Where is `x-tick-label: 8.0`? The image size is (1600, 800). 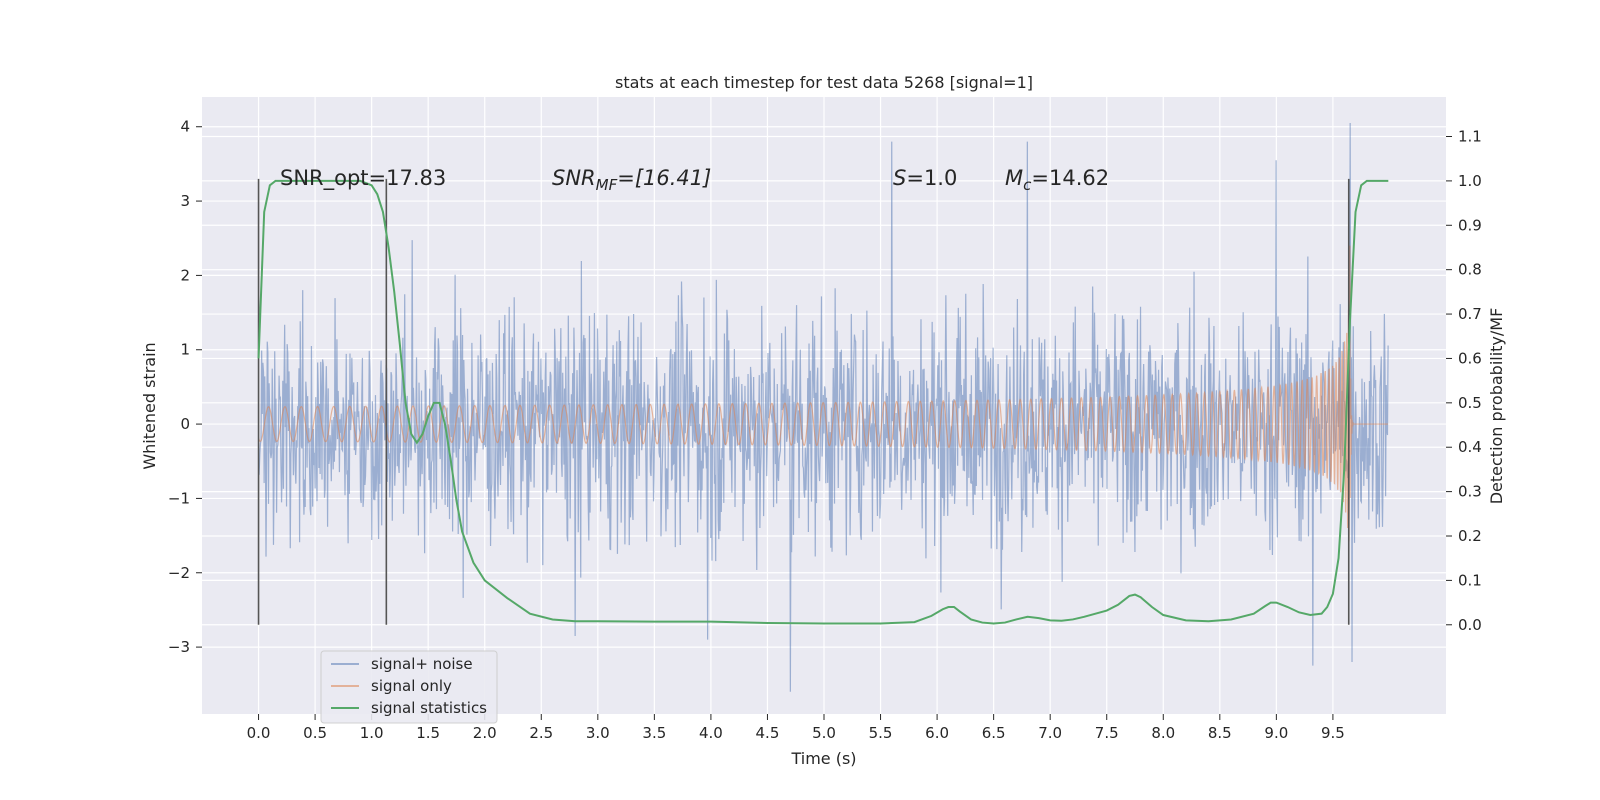 x-tick-label: 8.0 is located at coordinates (1163, 733).